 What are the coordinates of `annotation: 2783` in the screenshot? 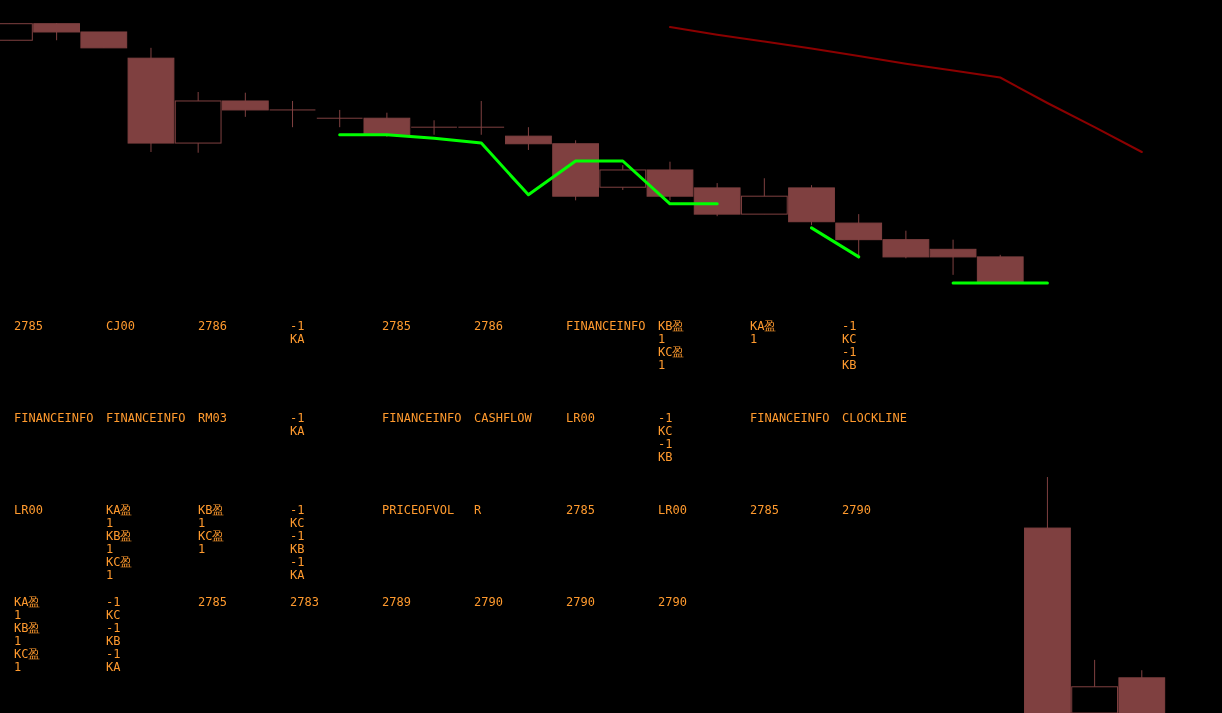 It's located at (304, 602).